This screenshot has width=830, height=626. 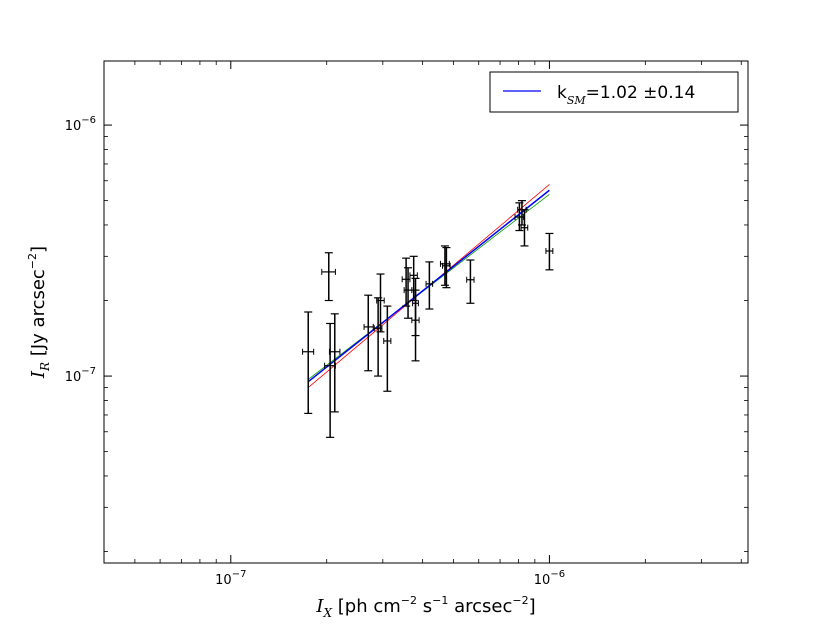 I want to click on y-tick-label: 10⁻⁷, so click(x=80, y=375).